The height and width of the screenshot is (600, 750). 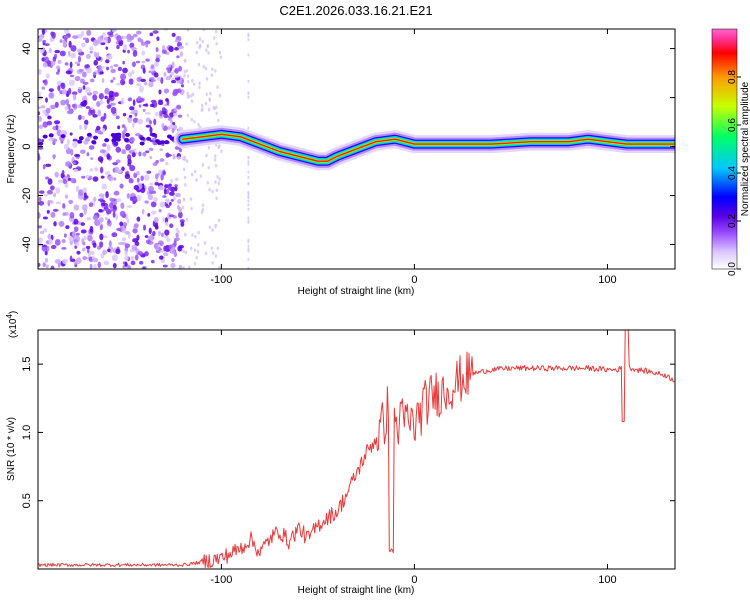 I want to click on spectrogram-x-tick-label: 0, so click(x=414, y=280).